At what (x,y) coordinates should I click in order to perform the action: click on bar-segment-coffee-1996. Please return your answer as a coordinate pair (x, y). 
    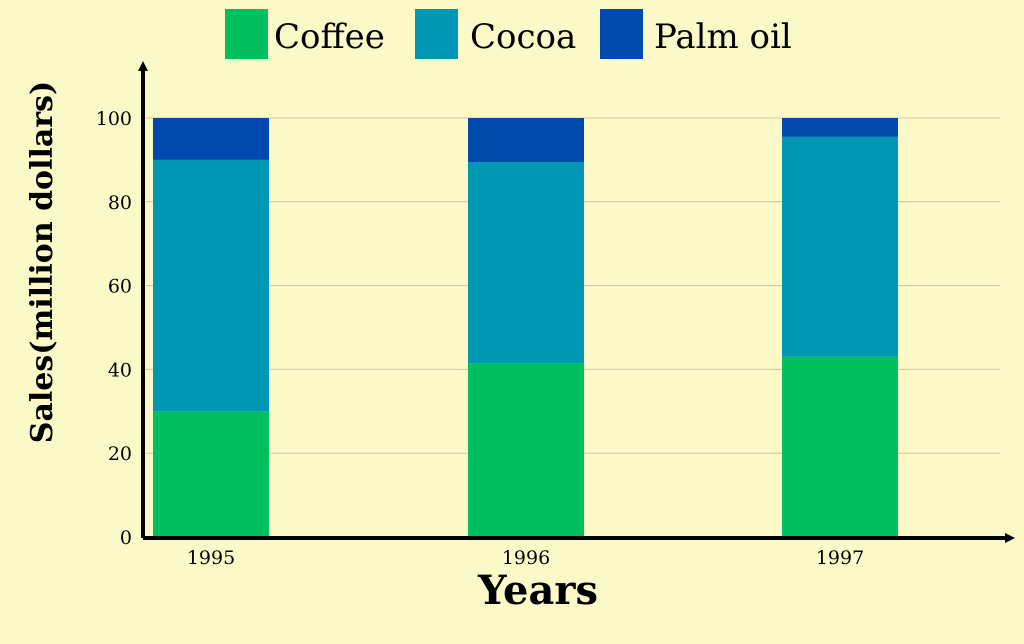
    Looking at the image, I should click on (526, 450).